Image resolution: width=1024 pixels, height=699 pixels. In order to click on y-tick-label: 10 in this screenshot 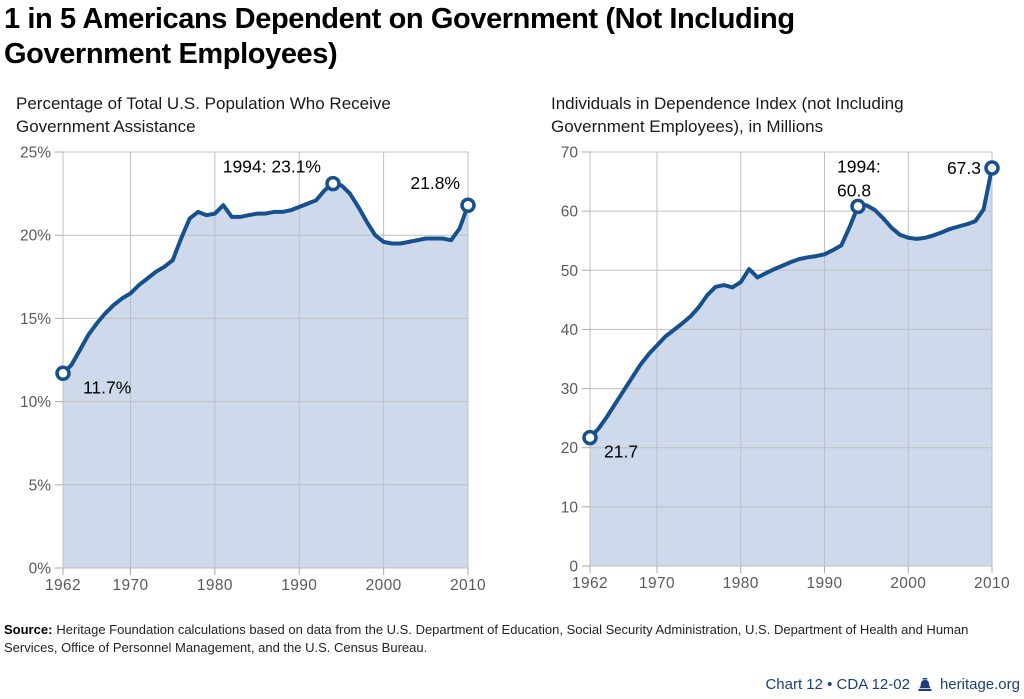, I will do `click(570, 507)`.